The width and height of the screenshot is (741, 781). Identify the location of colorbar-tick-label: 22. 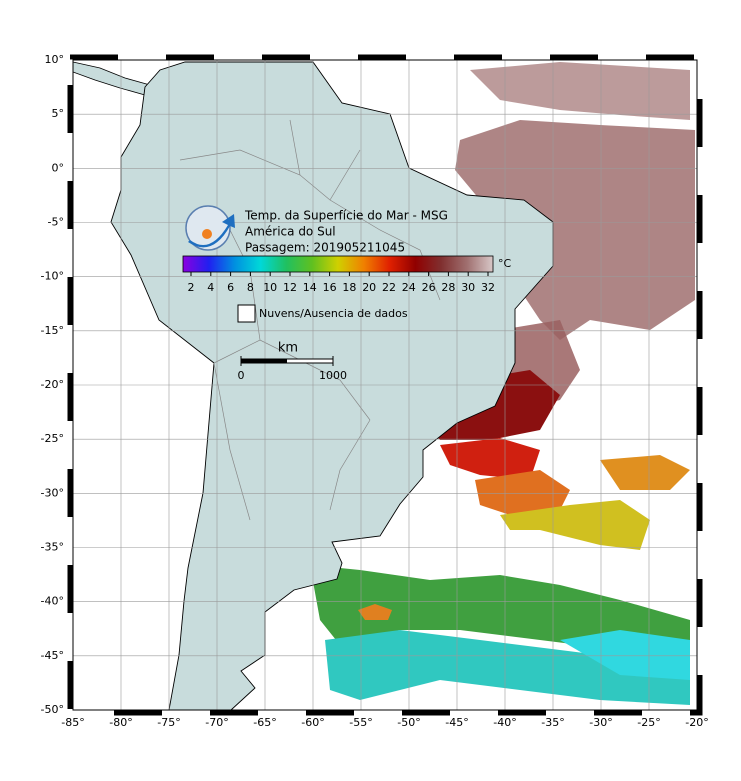
(389, 287).